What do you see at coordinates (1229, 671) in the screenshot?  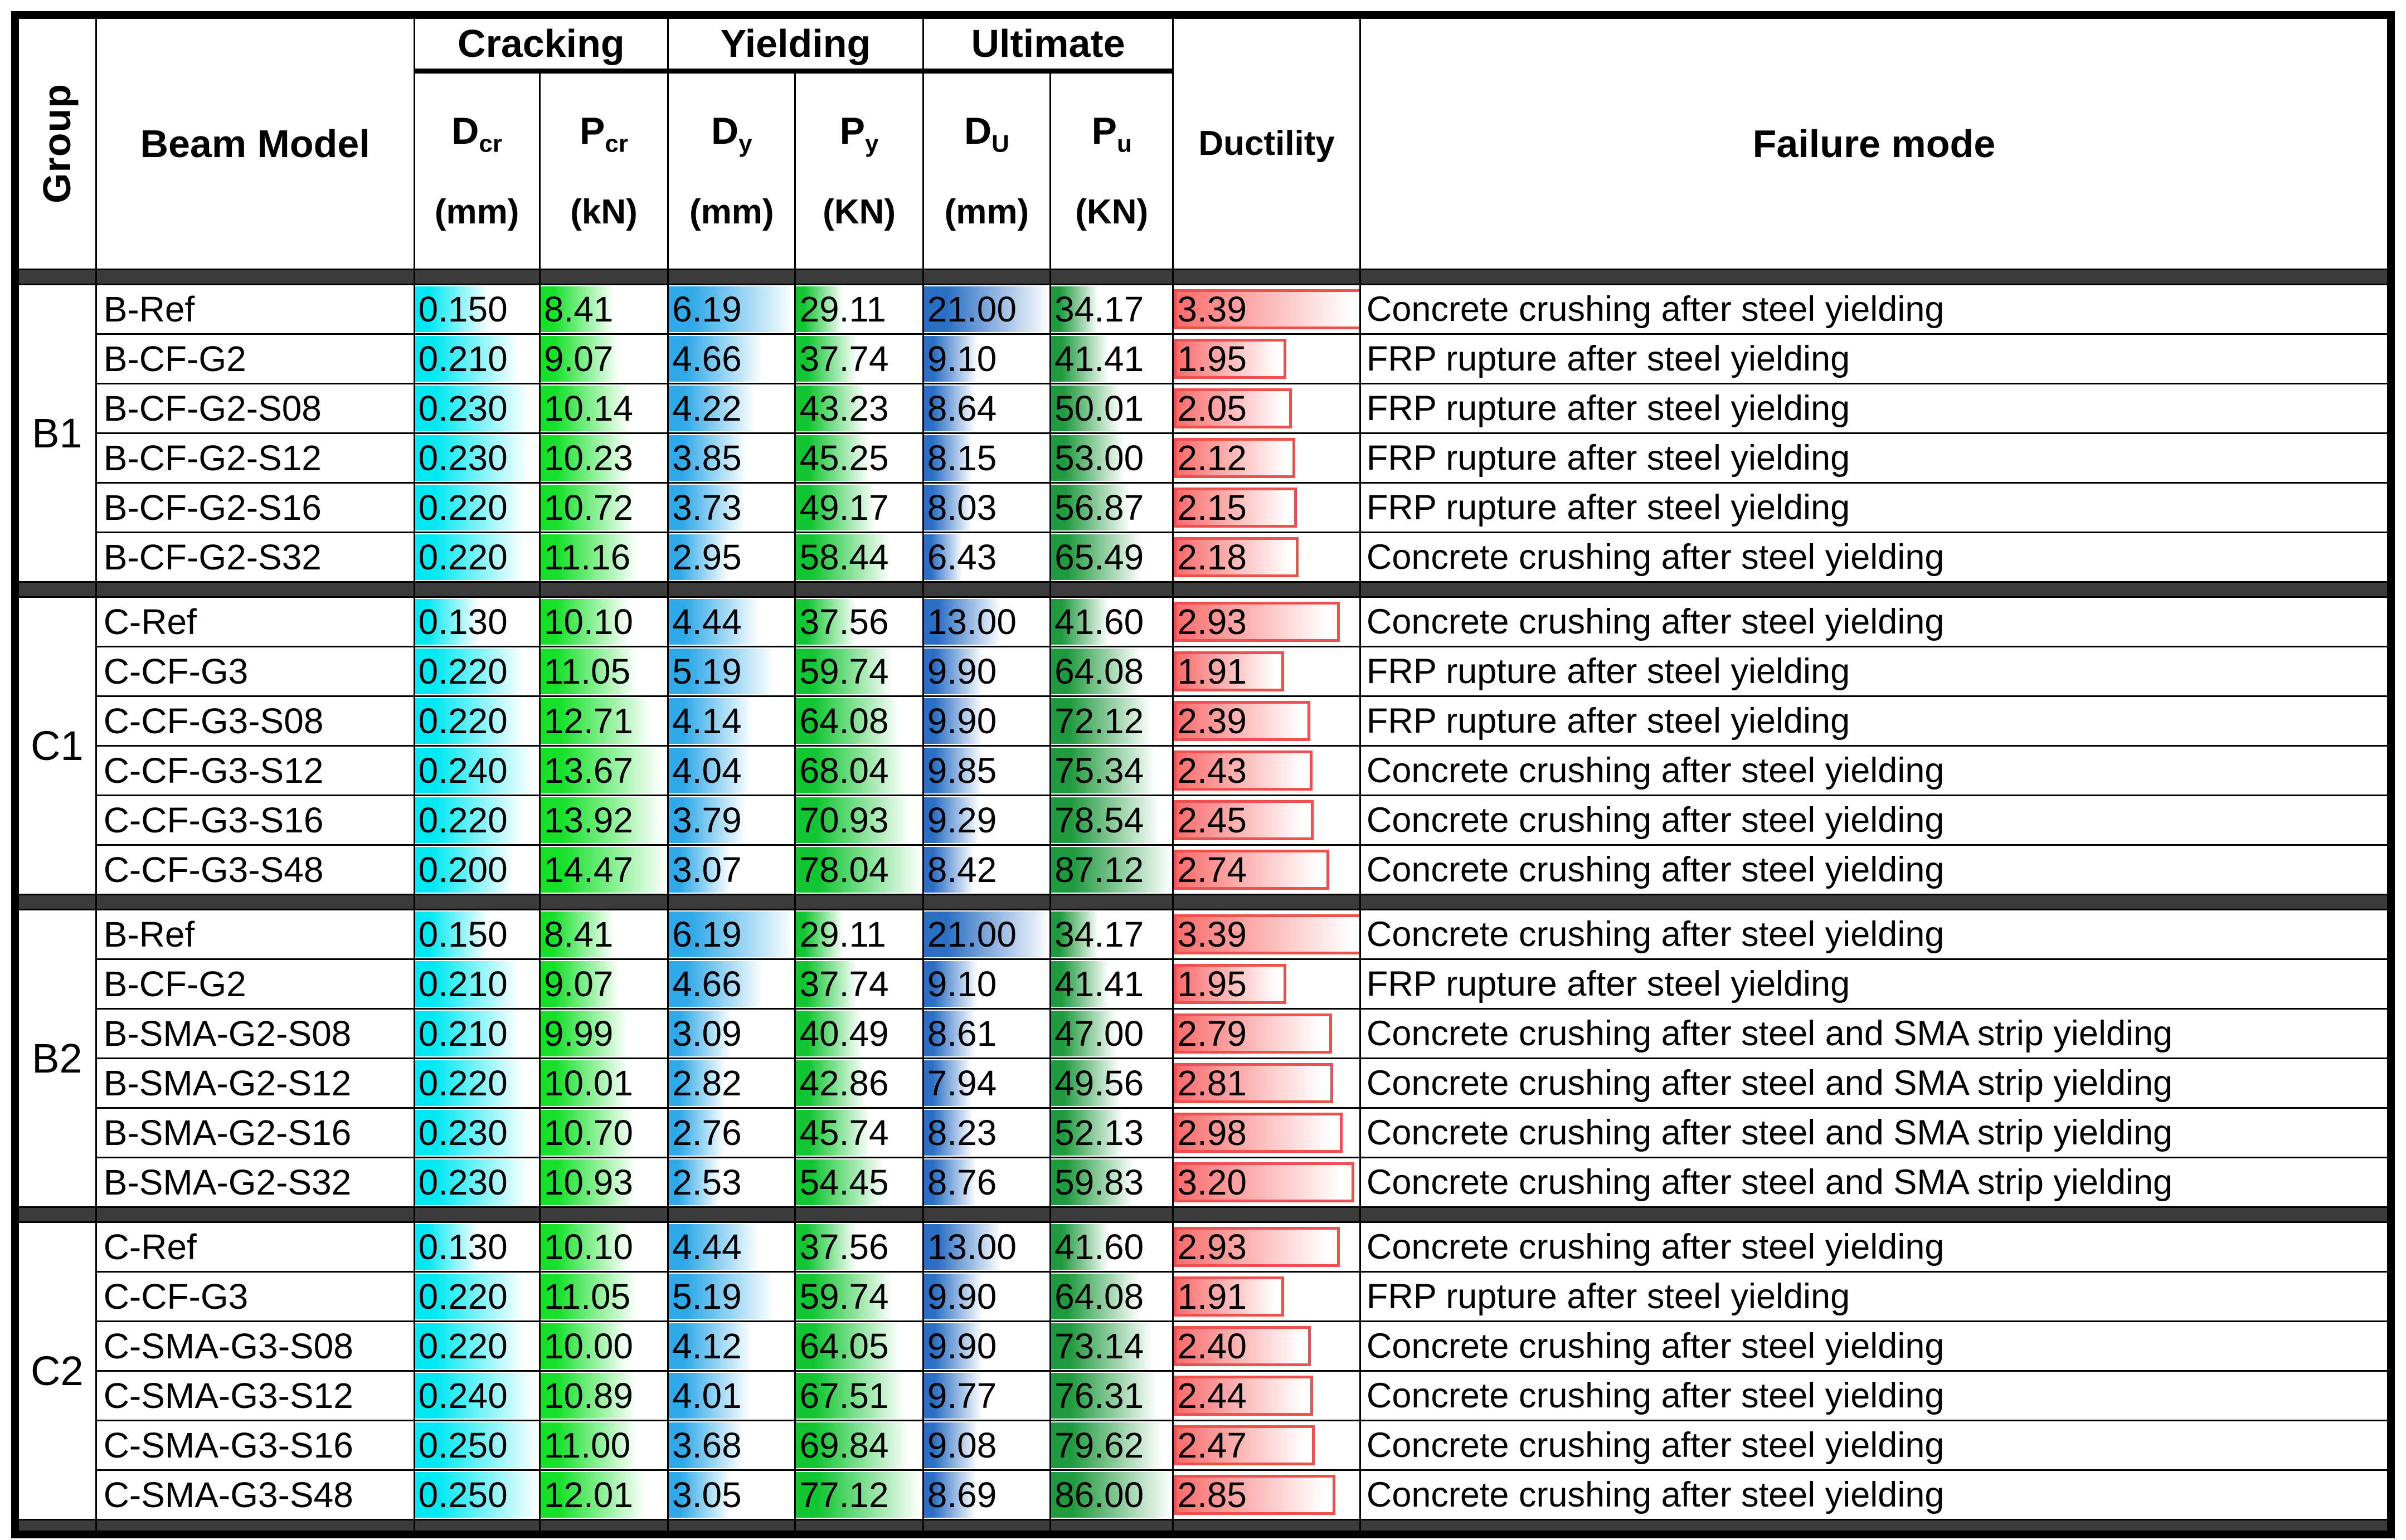 I see `ductility-data-bar` at bounding box center [1229, 671].